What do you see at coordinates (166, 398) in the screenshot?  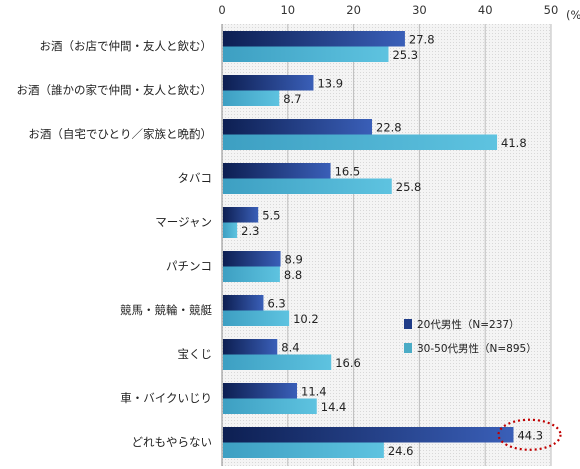 I see `category-label: 車・バイクいじり` at bounding box center [166, 398].